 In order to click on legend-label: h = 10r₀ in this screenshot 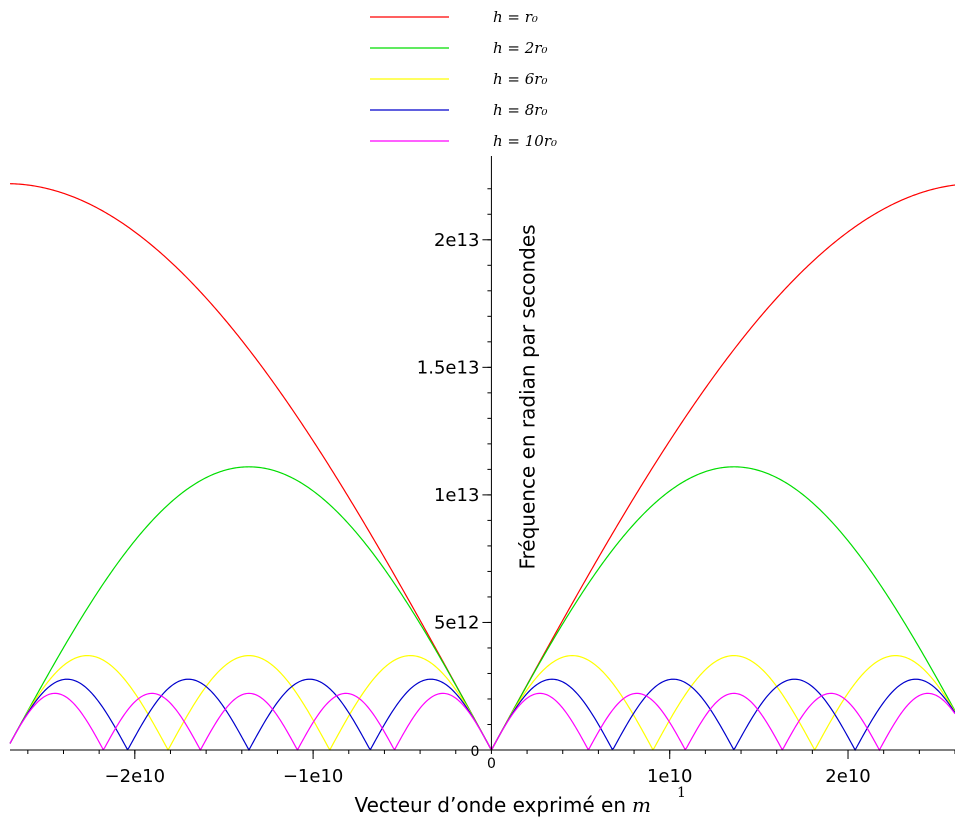, I will do `click(525, 141)`.